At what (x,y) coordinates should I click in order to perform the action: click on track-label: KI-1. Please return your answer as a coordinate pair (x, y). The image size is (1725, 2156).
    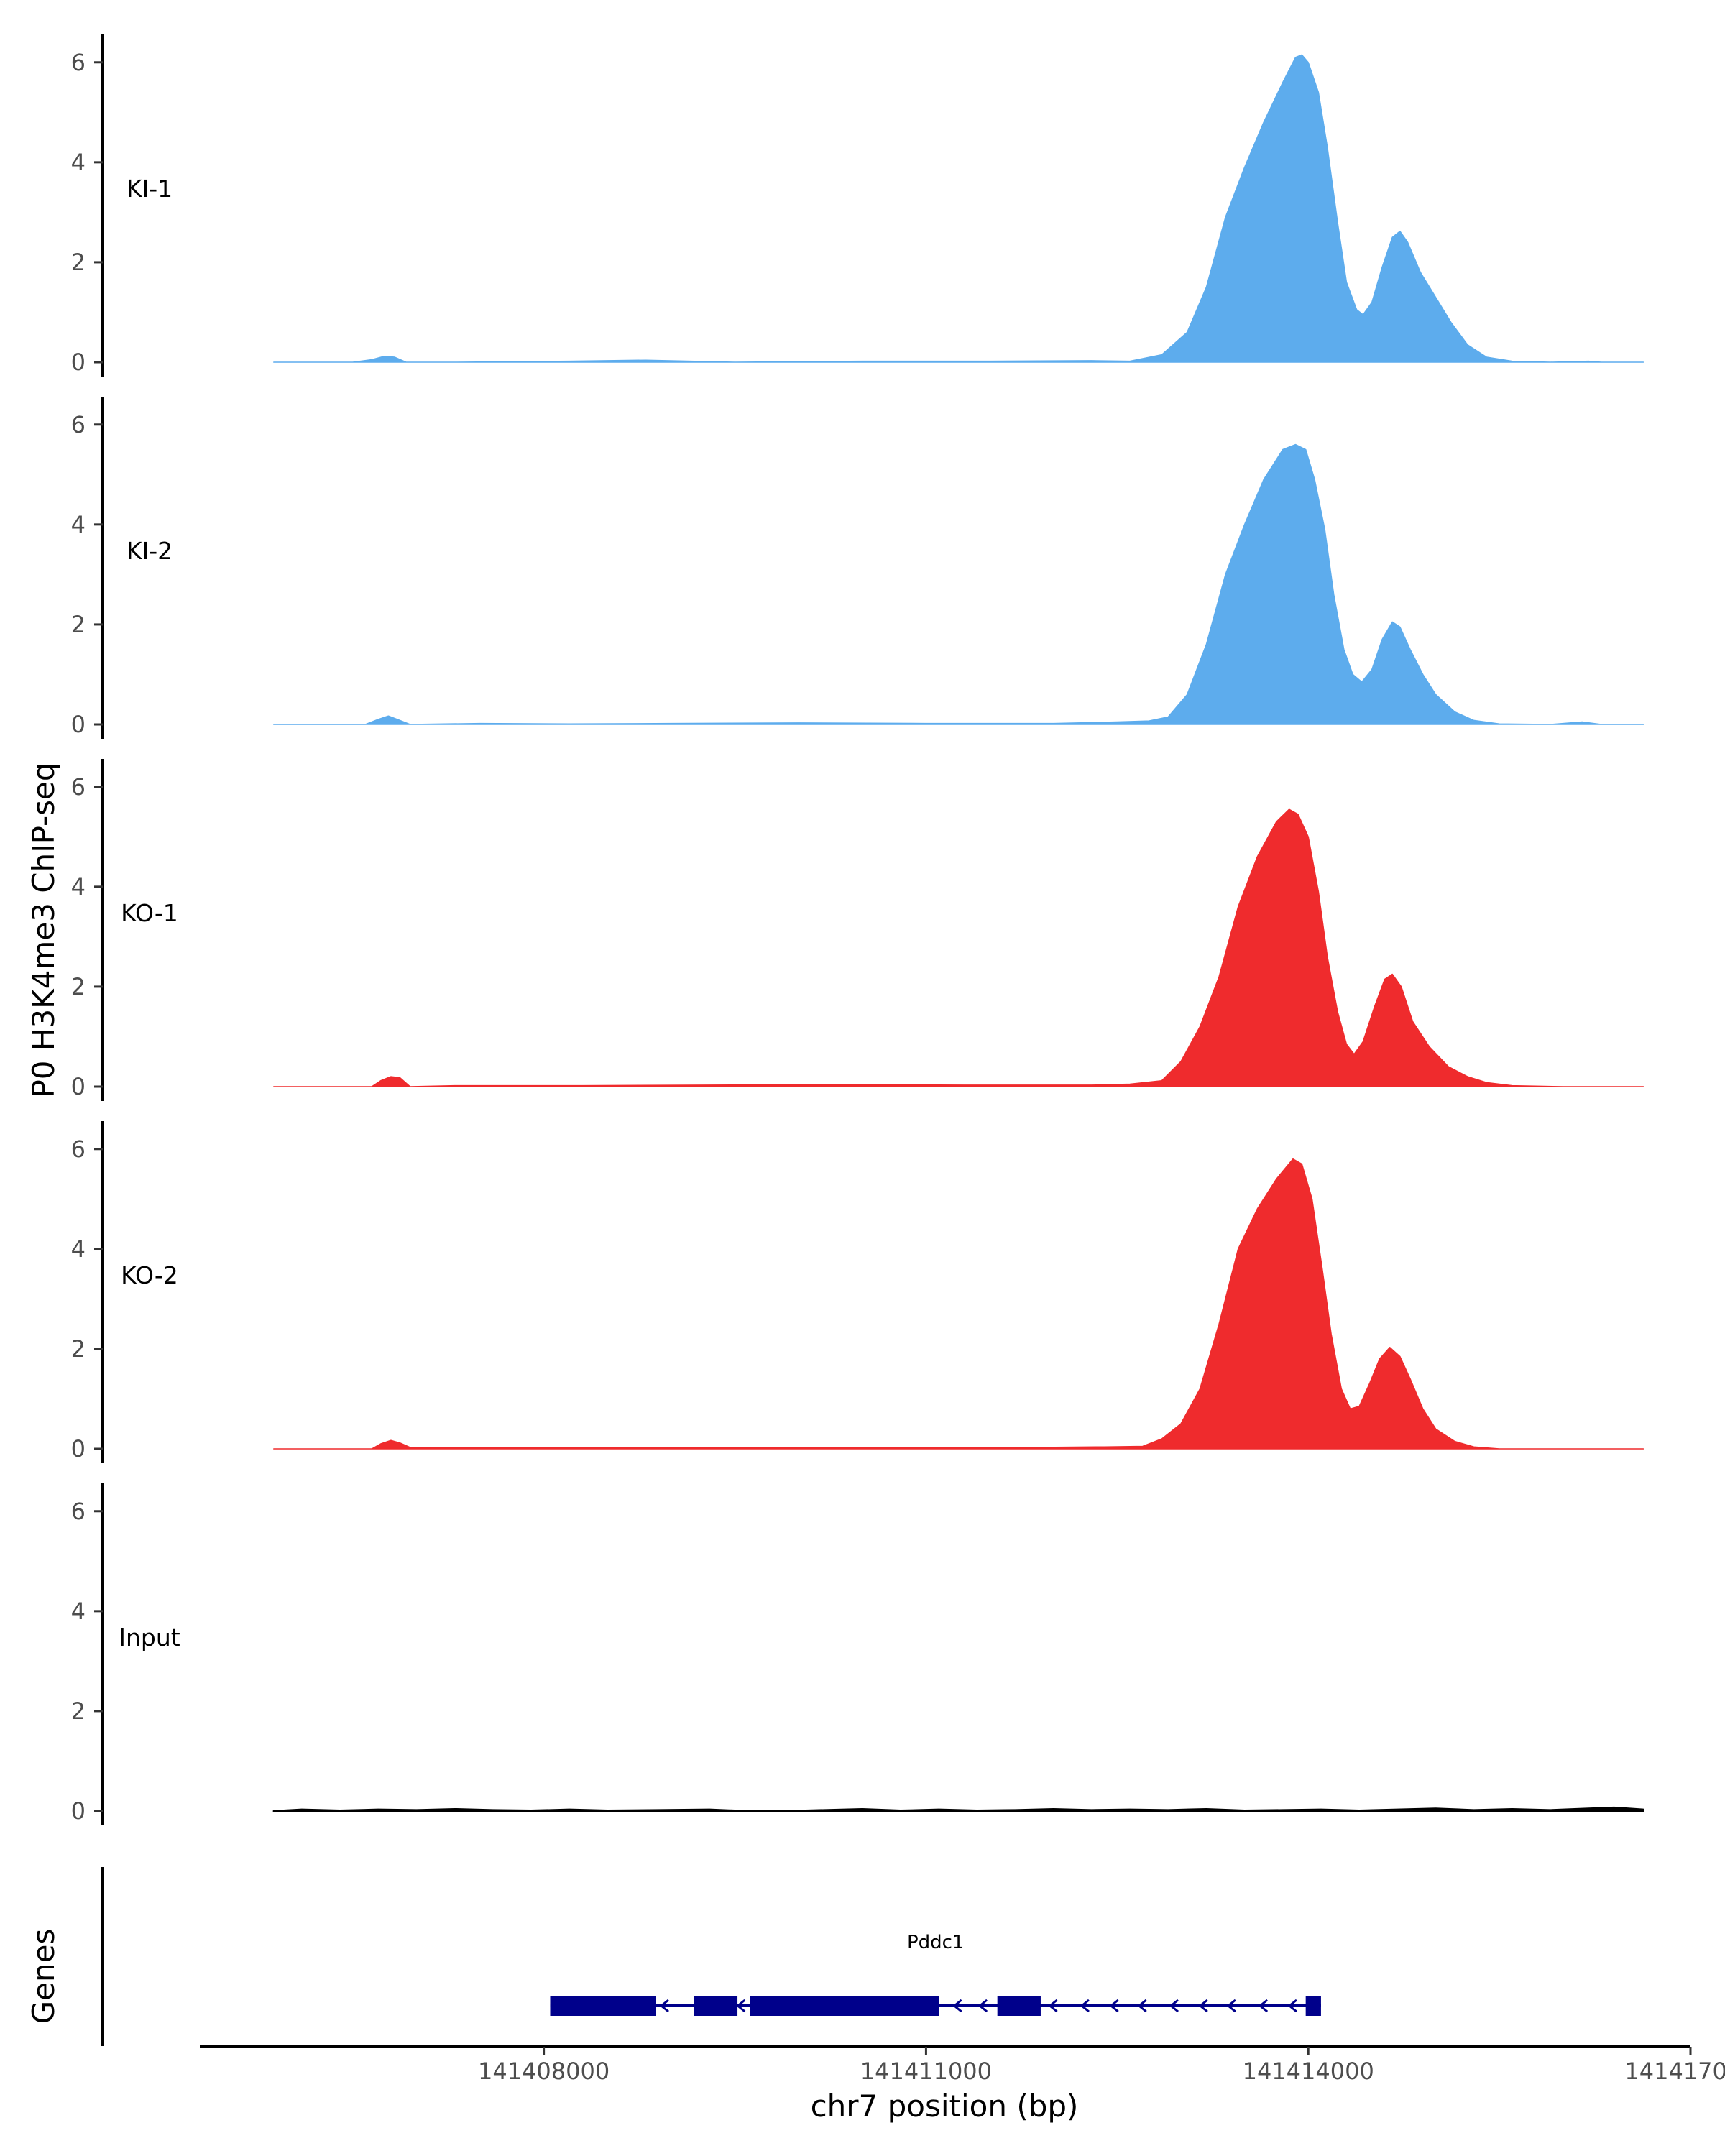
    Looking at the image, I should click on (149, 189).